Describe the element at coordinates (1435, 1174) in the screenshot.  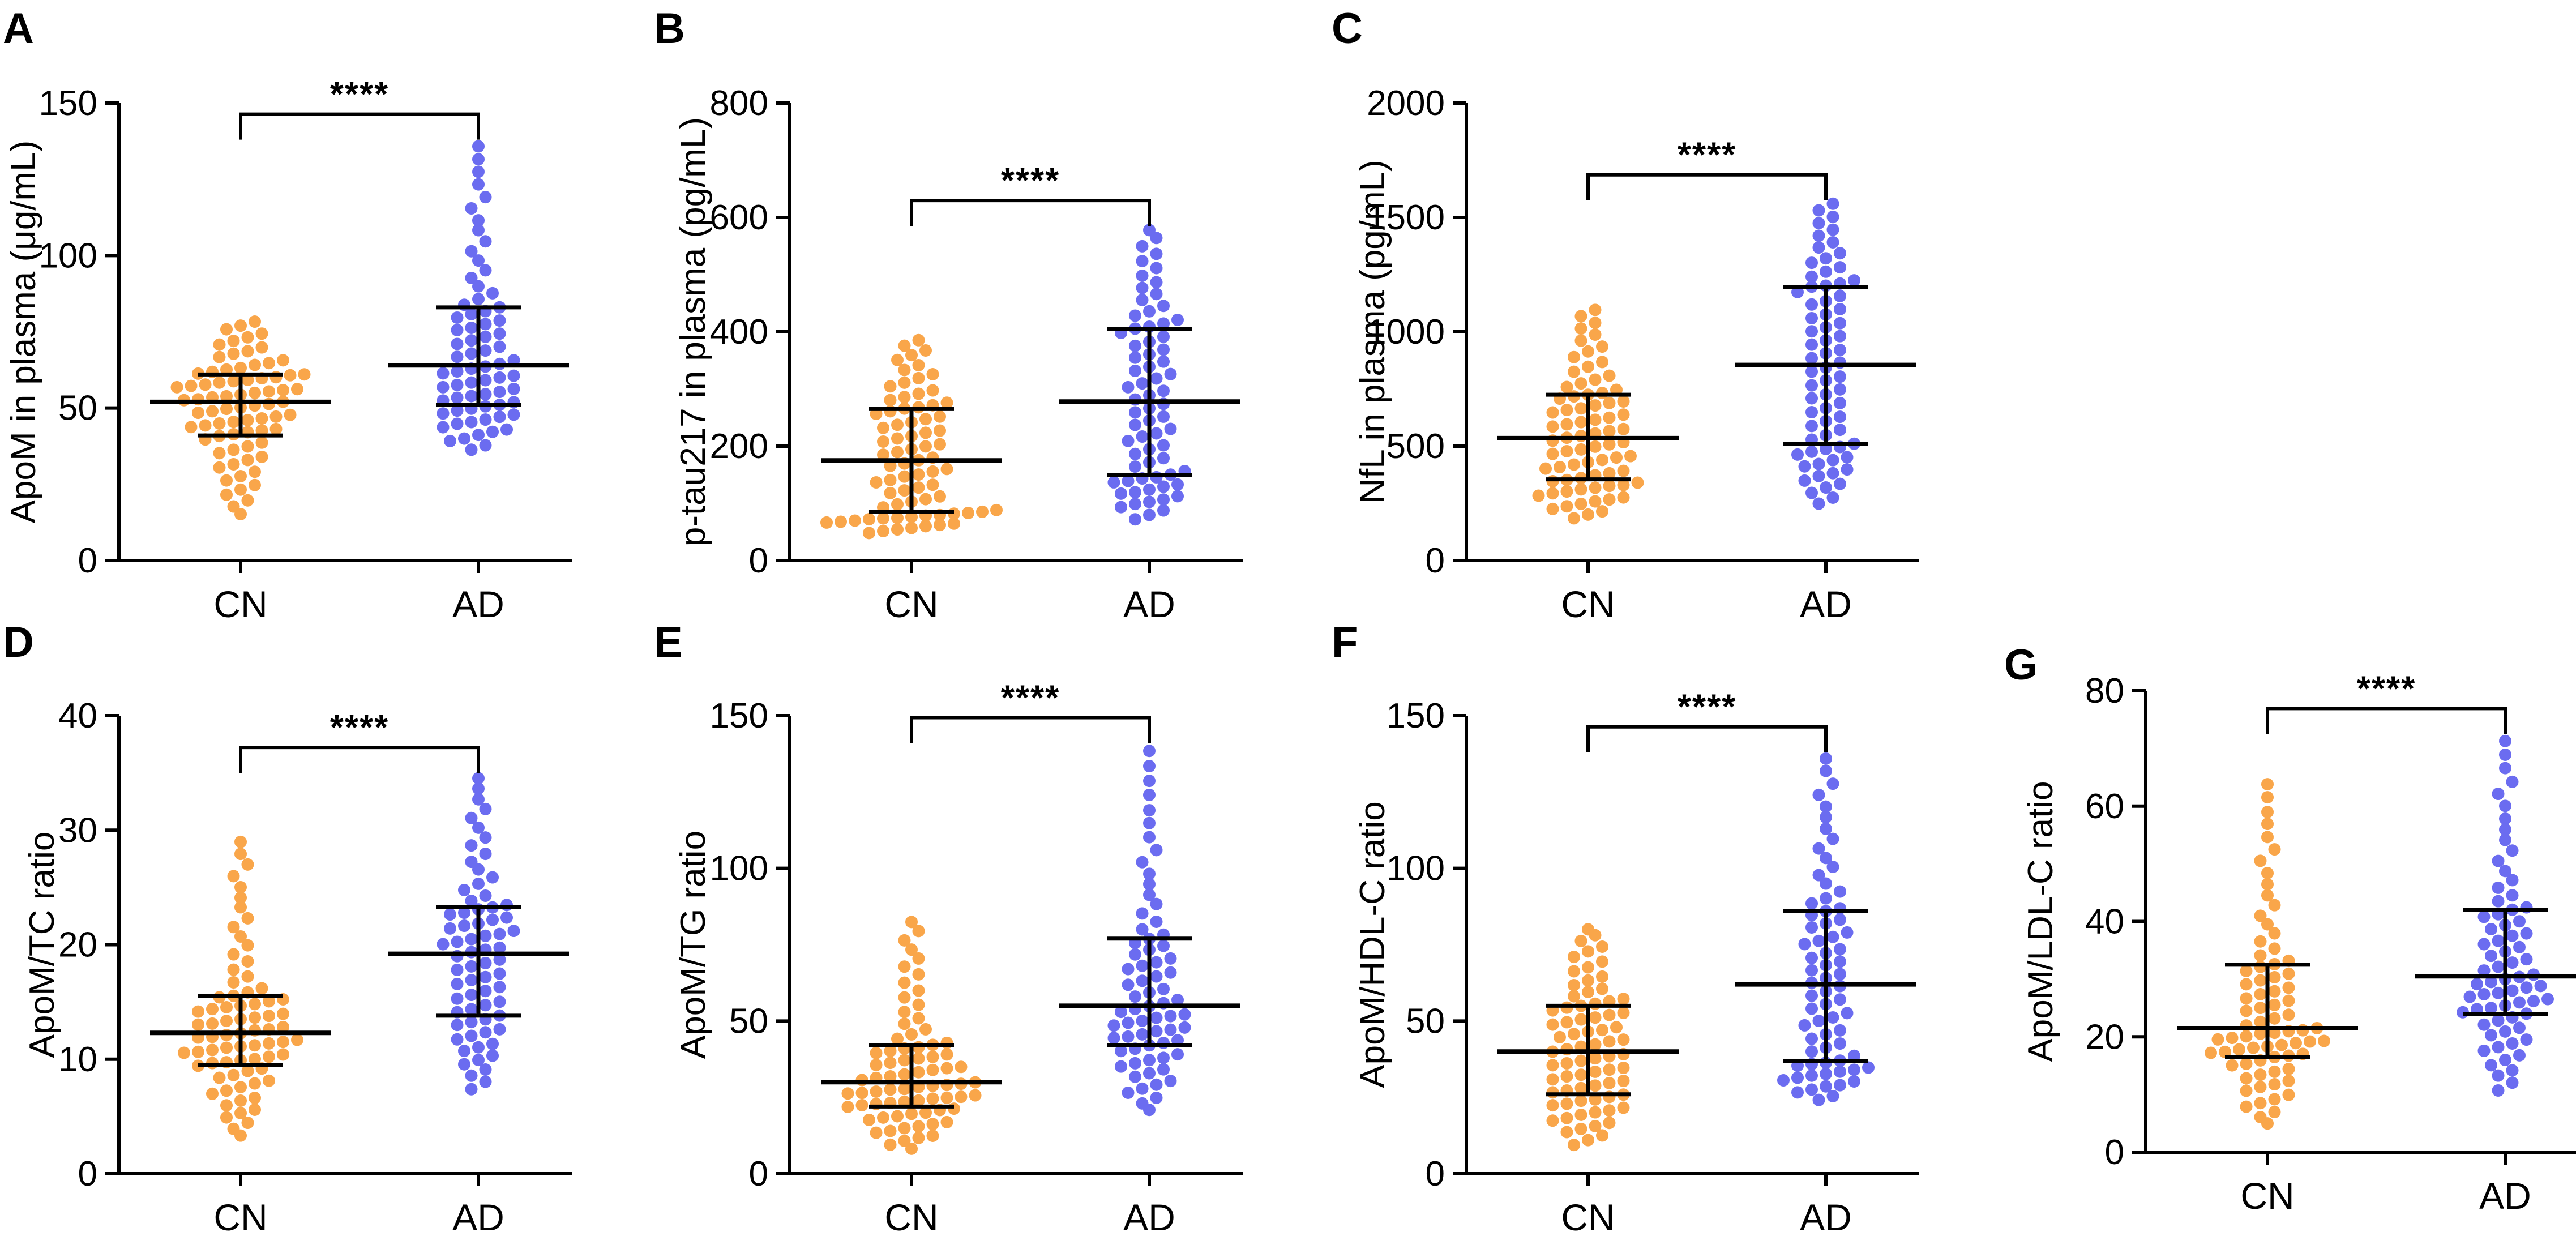
I see `y-tick-label: 0` at that location.